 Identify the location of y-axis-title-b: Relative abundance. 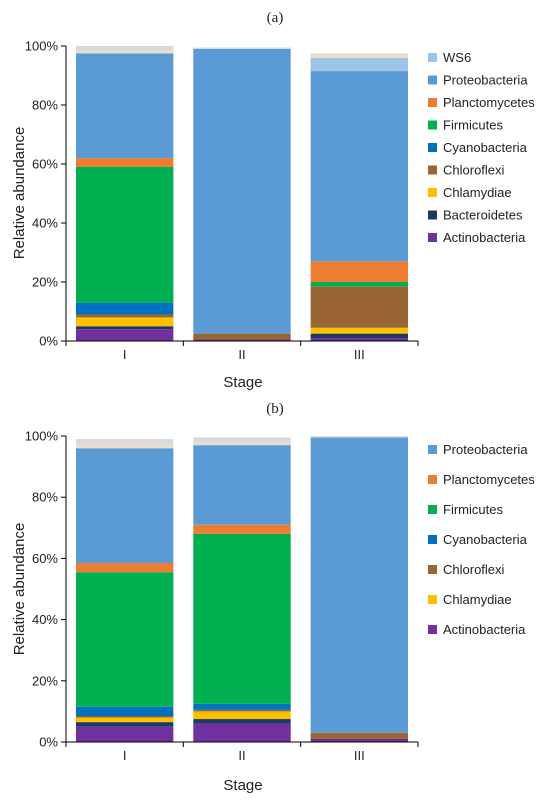
(19, 589).